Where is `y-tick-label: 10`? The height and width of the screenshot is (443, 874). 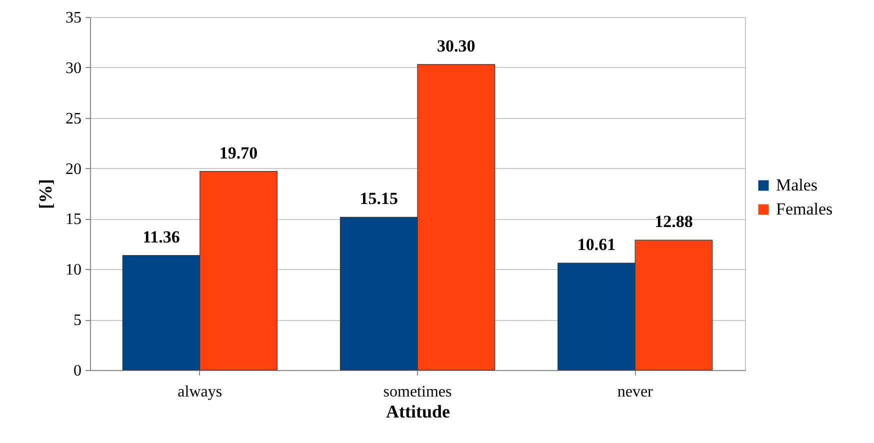 y-tick-label: 10 is located at coordinates (74, 270).